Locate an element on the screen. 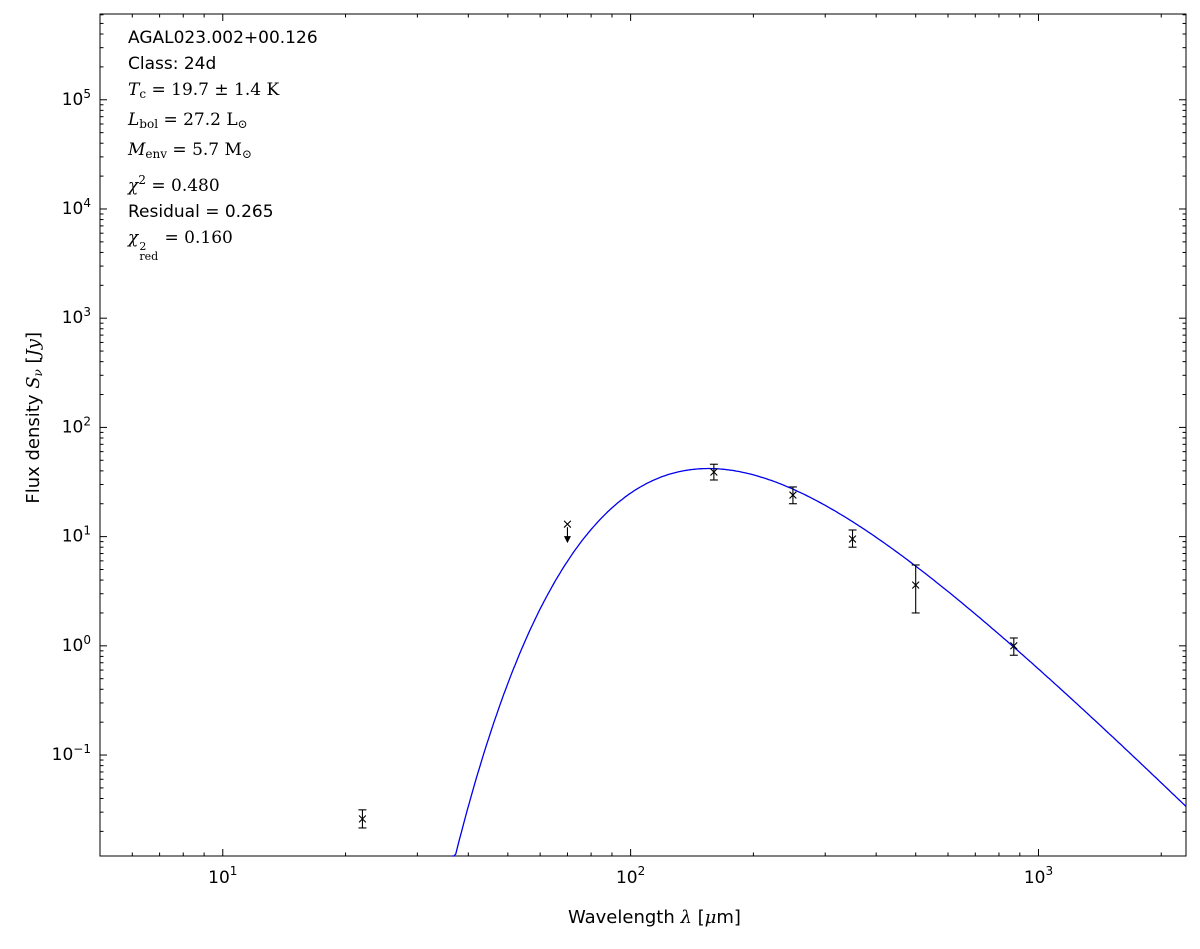 The image size is (1200, 949). x-axis-label-text: Wavelength is located at coordinates (624, 917).